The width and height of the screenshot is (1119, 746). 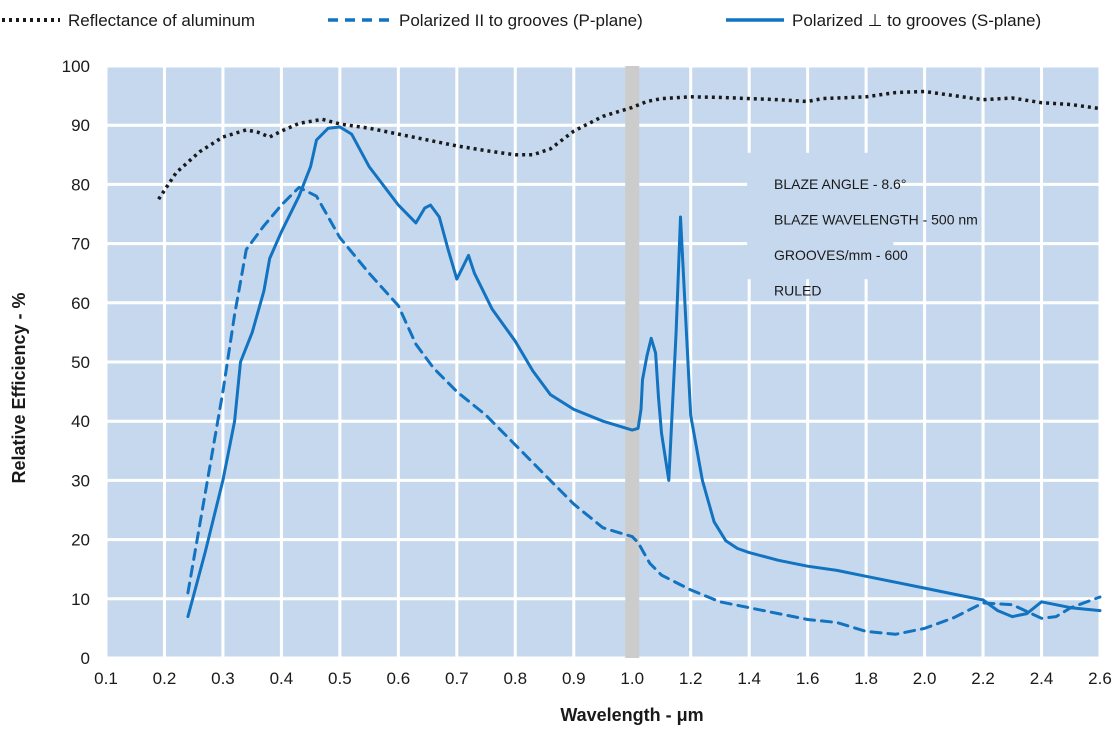 What do you see at coordinates (916, 20) in the screenshot?
I see `legend-label-3: Polarized ⊥ to grooves (S-plane)` at bounding box center [916, 20].